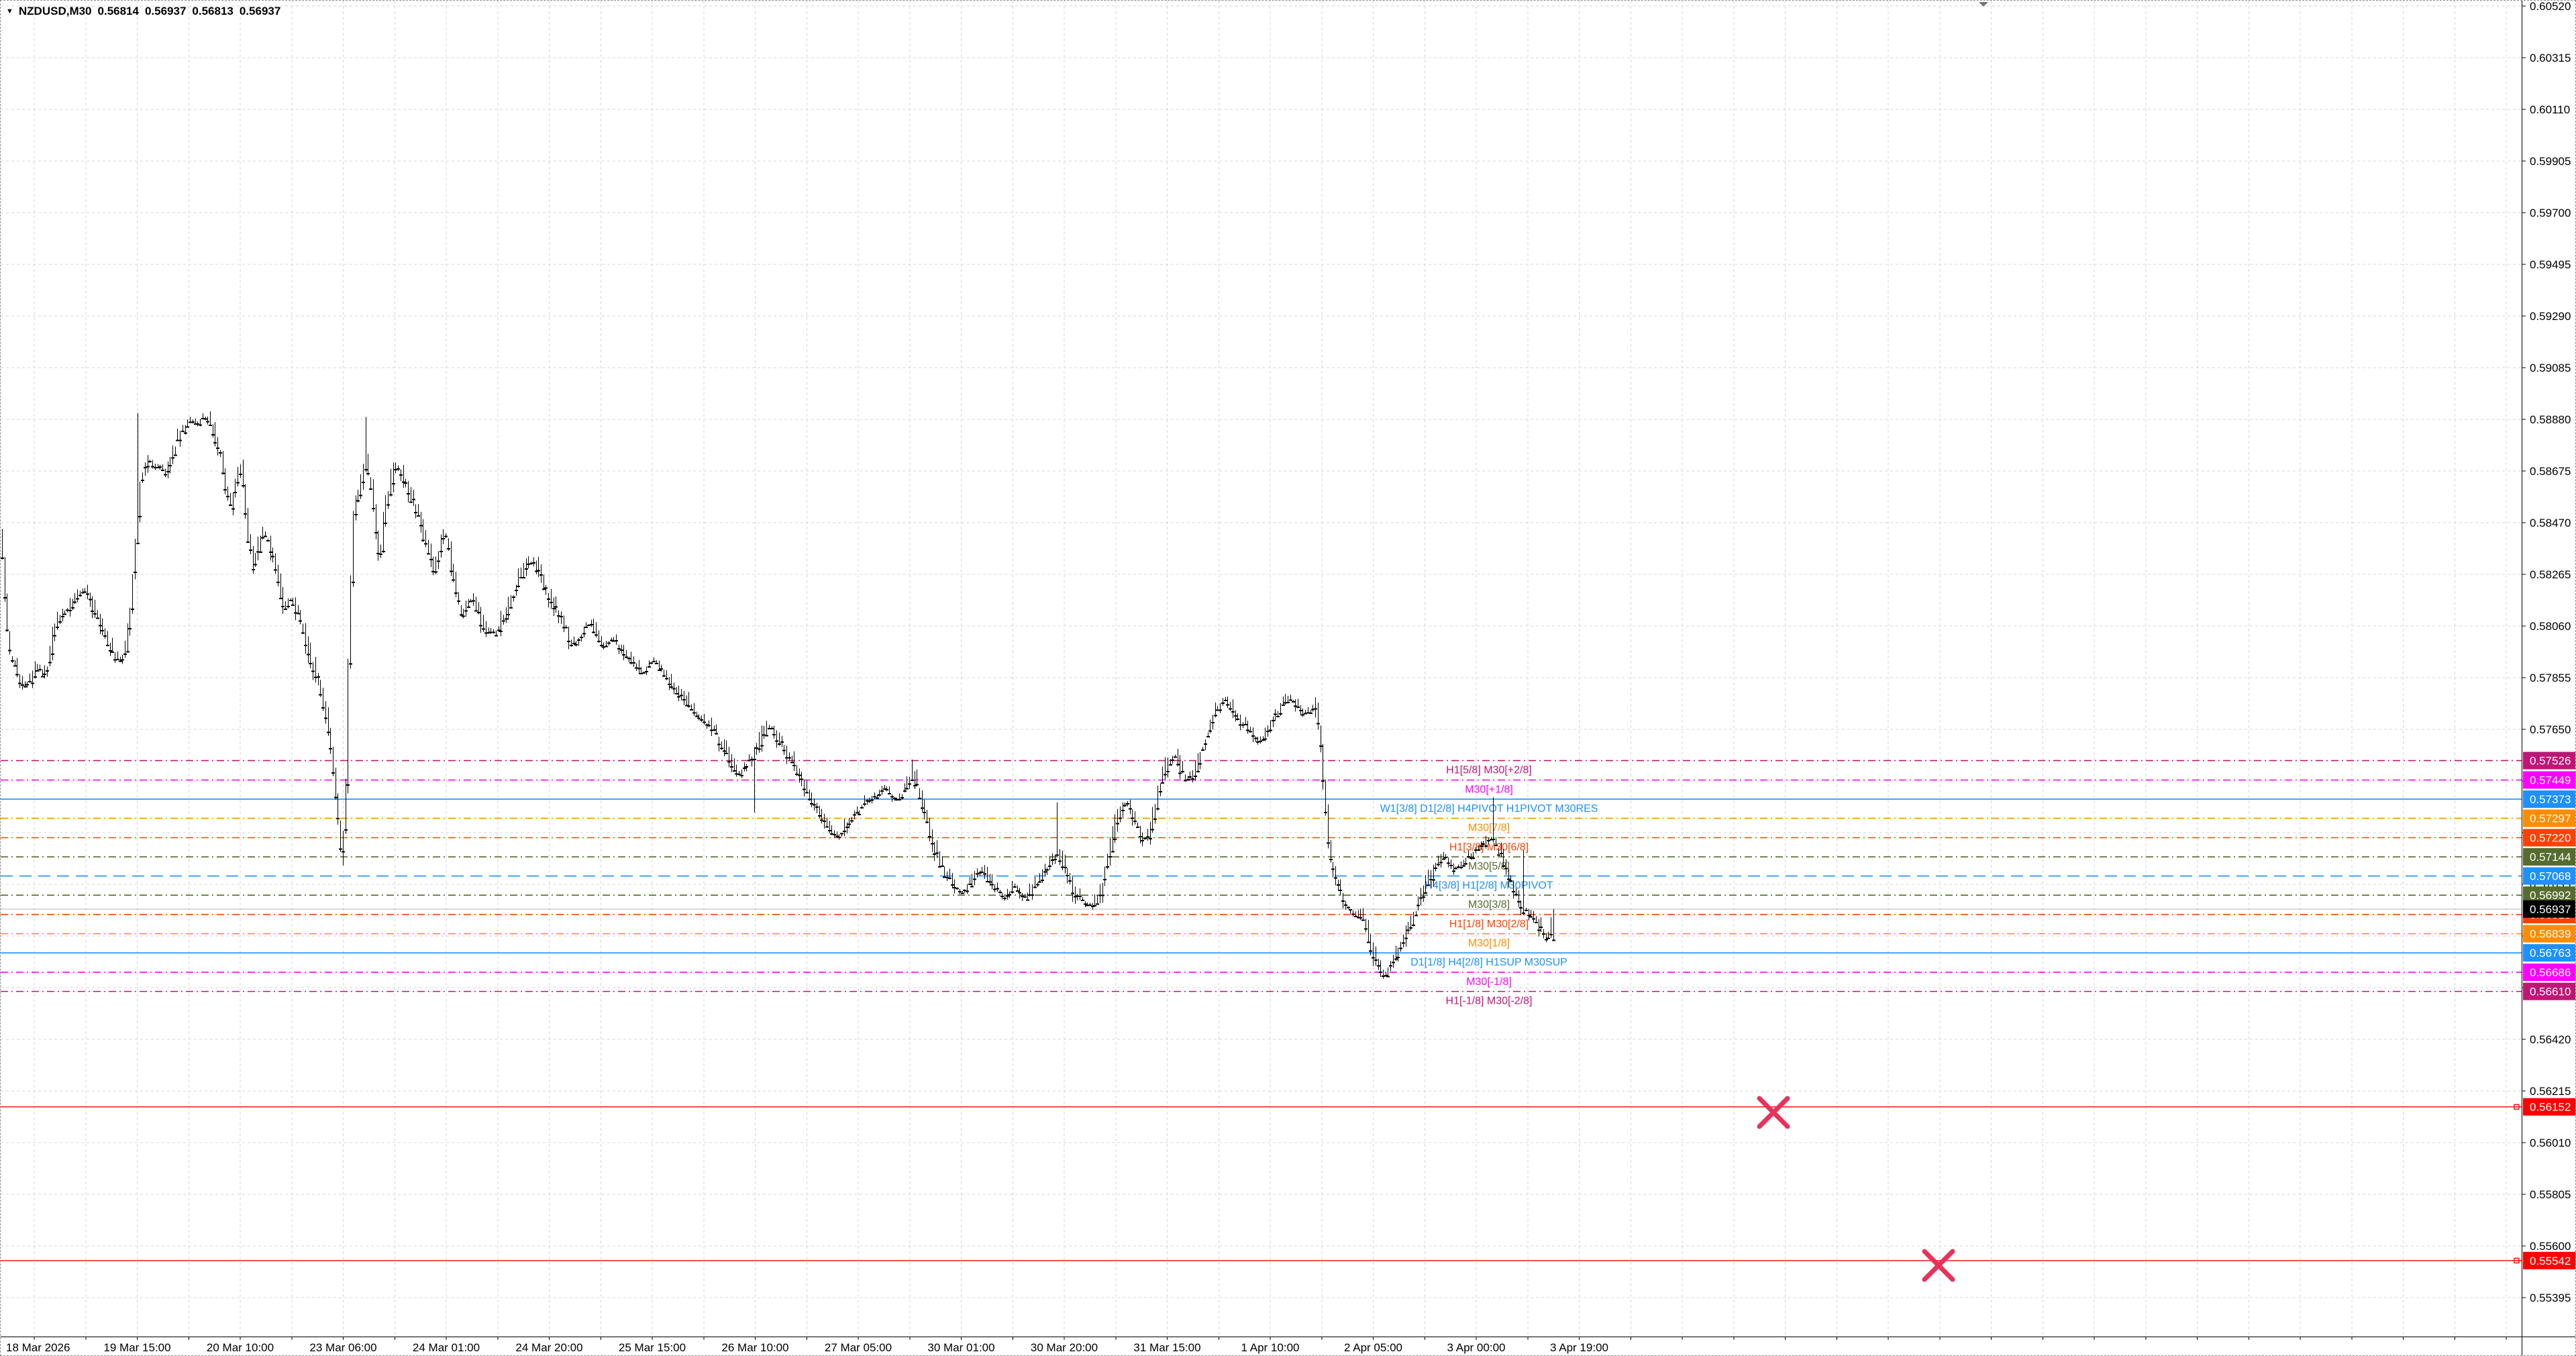 The image size is (2576, 1356). I want to click on svg-text: 0.57068, so click(2550, 876).